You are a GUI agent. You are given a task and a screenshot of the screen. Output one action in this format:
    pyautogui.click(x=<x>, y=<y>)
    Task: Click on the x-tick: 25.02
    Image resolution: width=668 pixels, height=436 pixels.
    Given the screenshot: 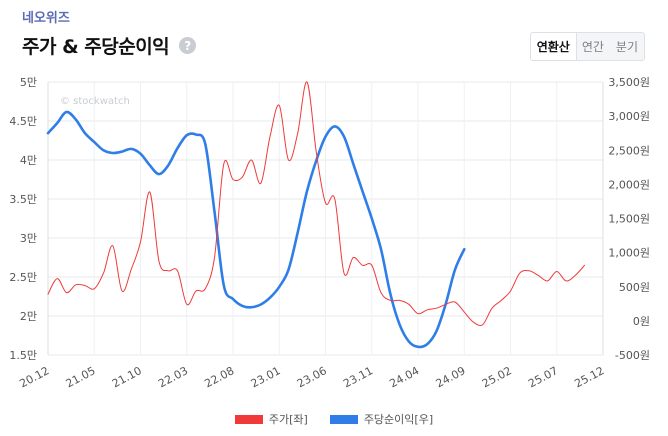 What is the action you would take?
    pyautogui.click(x=497, y=377)
    